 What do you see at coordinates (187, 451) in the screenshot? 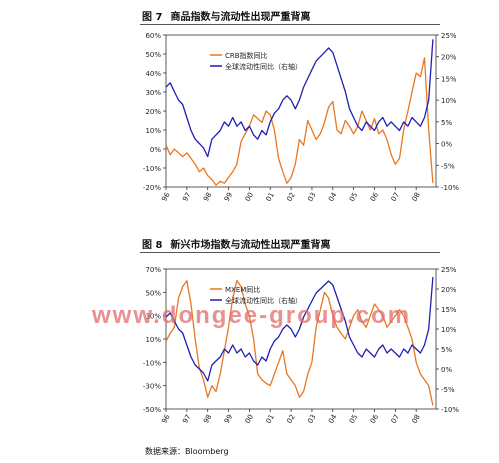
I see `data-source: 数据来源：Bloomberg` at bounding box center [187, 451].